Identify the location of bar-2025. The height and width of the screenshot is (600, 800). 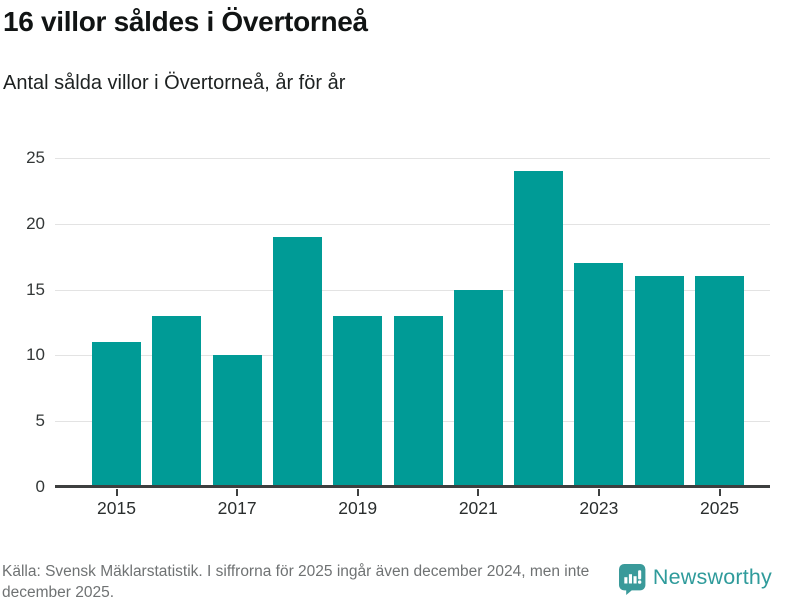
(719, 381).